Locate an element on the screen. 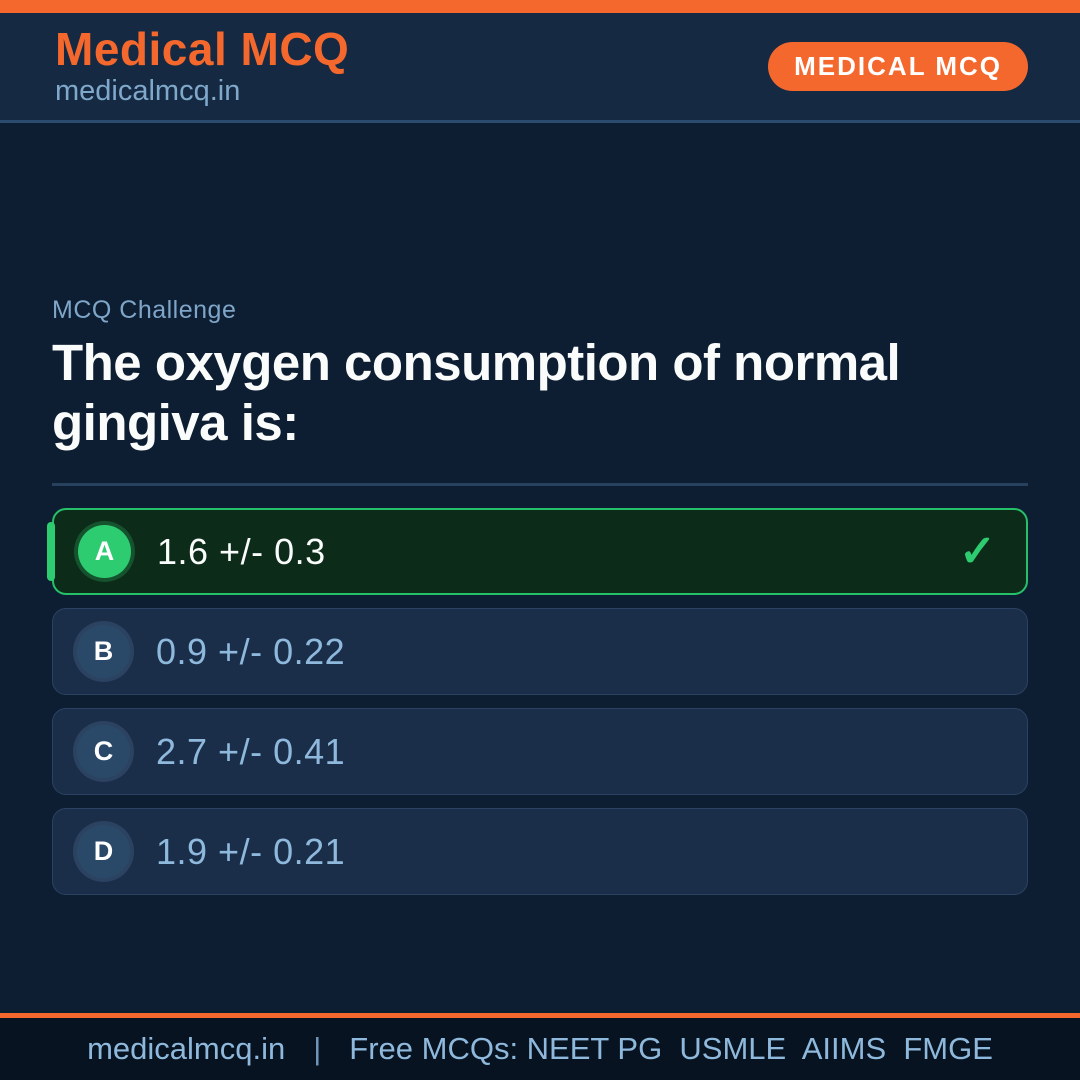 Image resolution: width=1080 pixels, height=1080 pixels. option-b: B 0.9 +/- 0.22 is located at coordinates (540, 652).